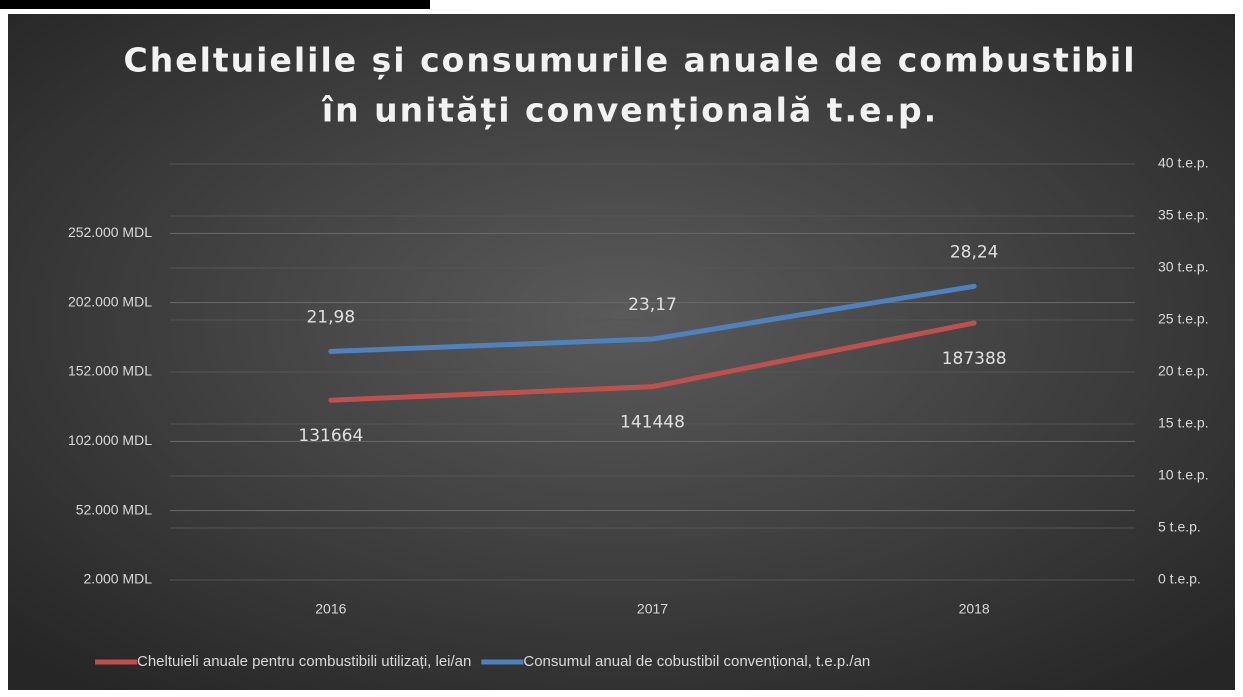 The width and height of the screenshot is (1243, 697). Describe the element at coordinates (1183, 475) in the screenshot. I see `y2-tick-label: 10 t.e.p.` at that location.